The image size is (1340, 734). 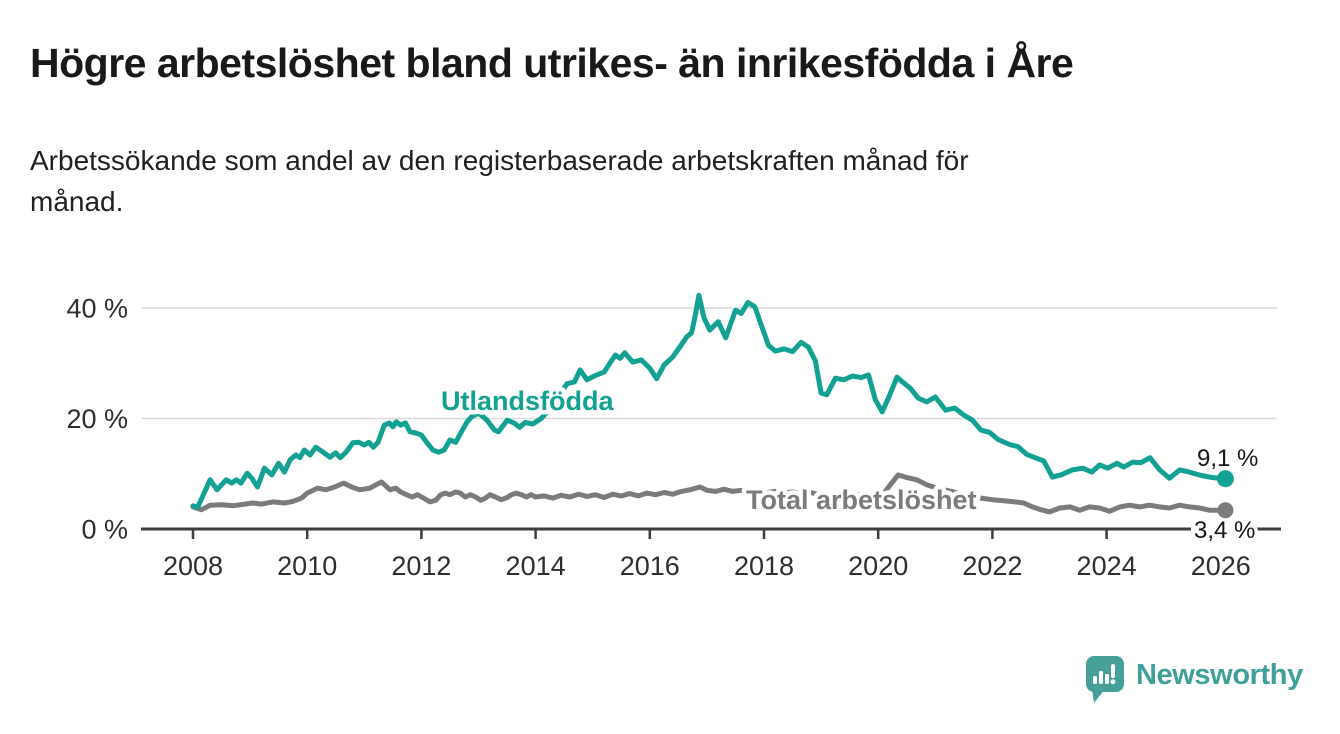 I want to click on y-axis-label-20: 20 %, so click(x=97, y=419).